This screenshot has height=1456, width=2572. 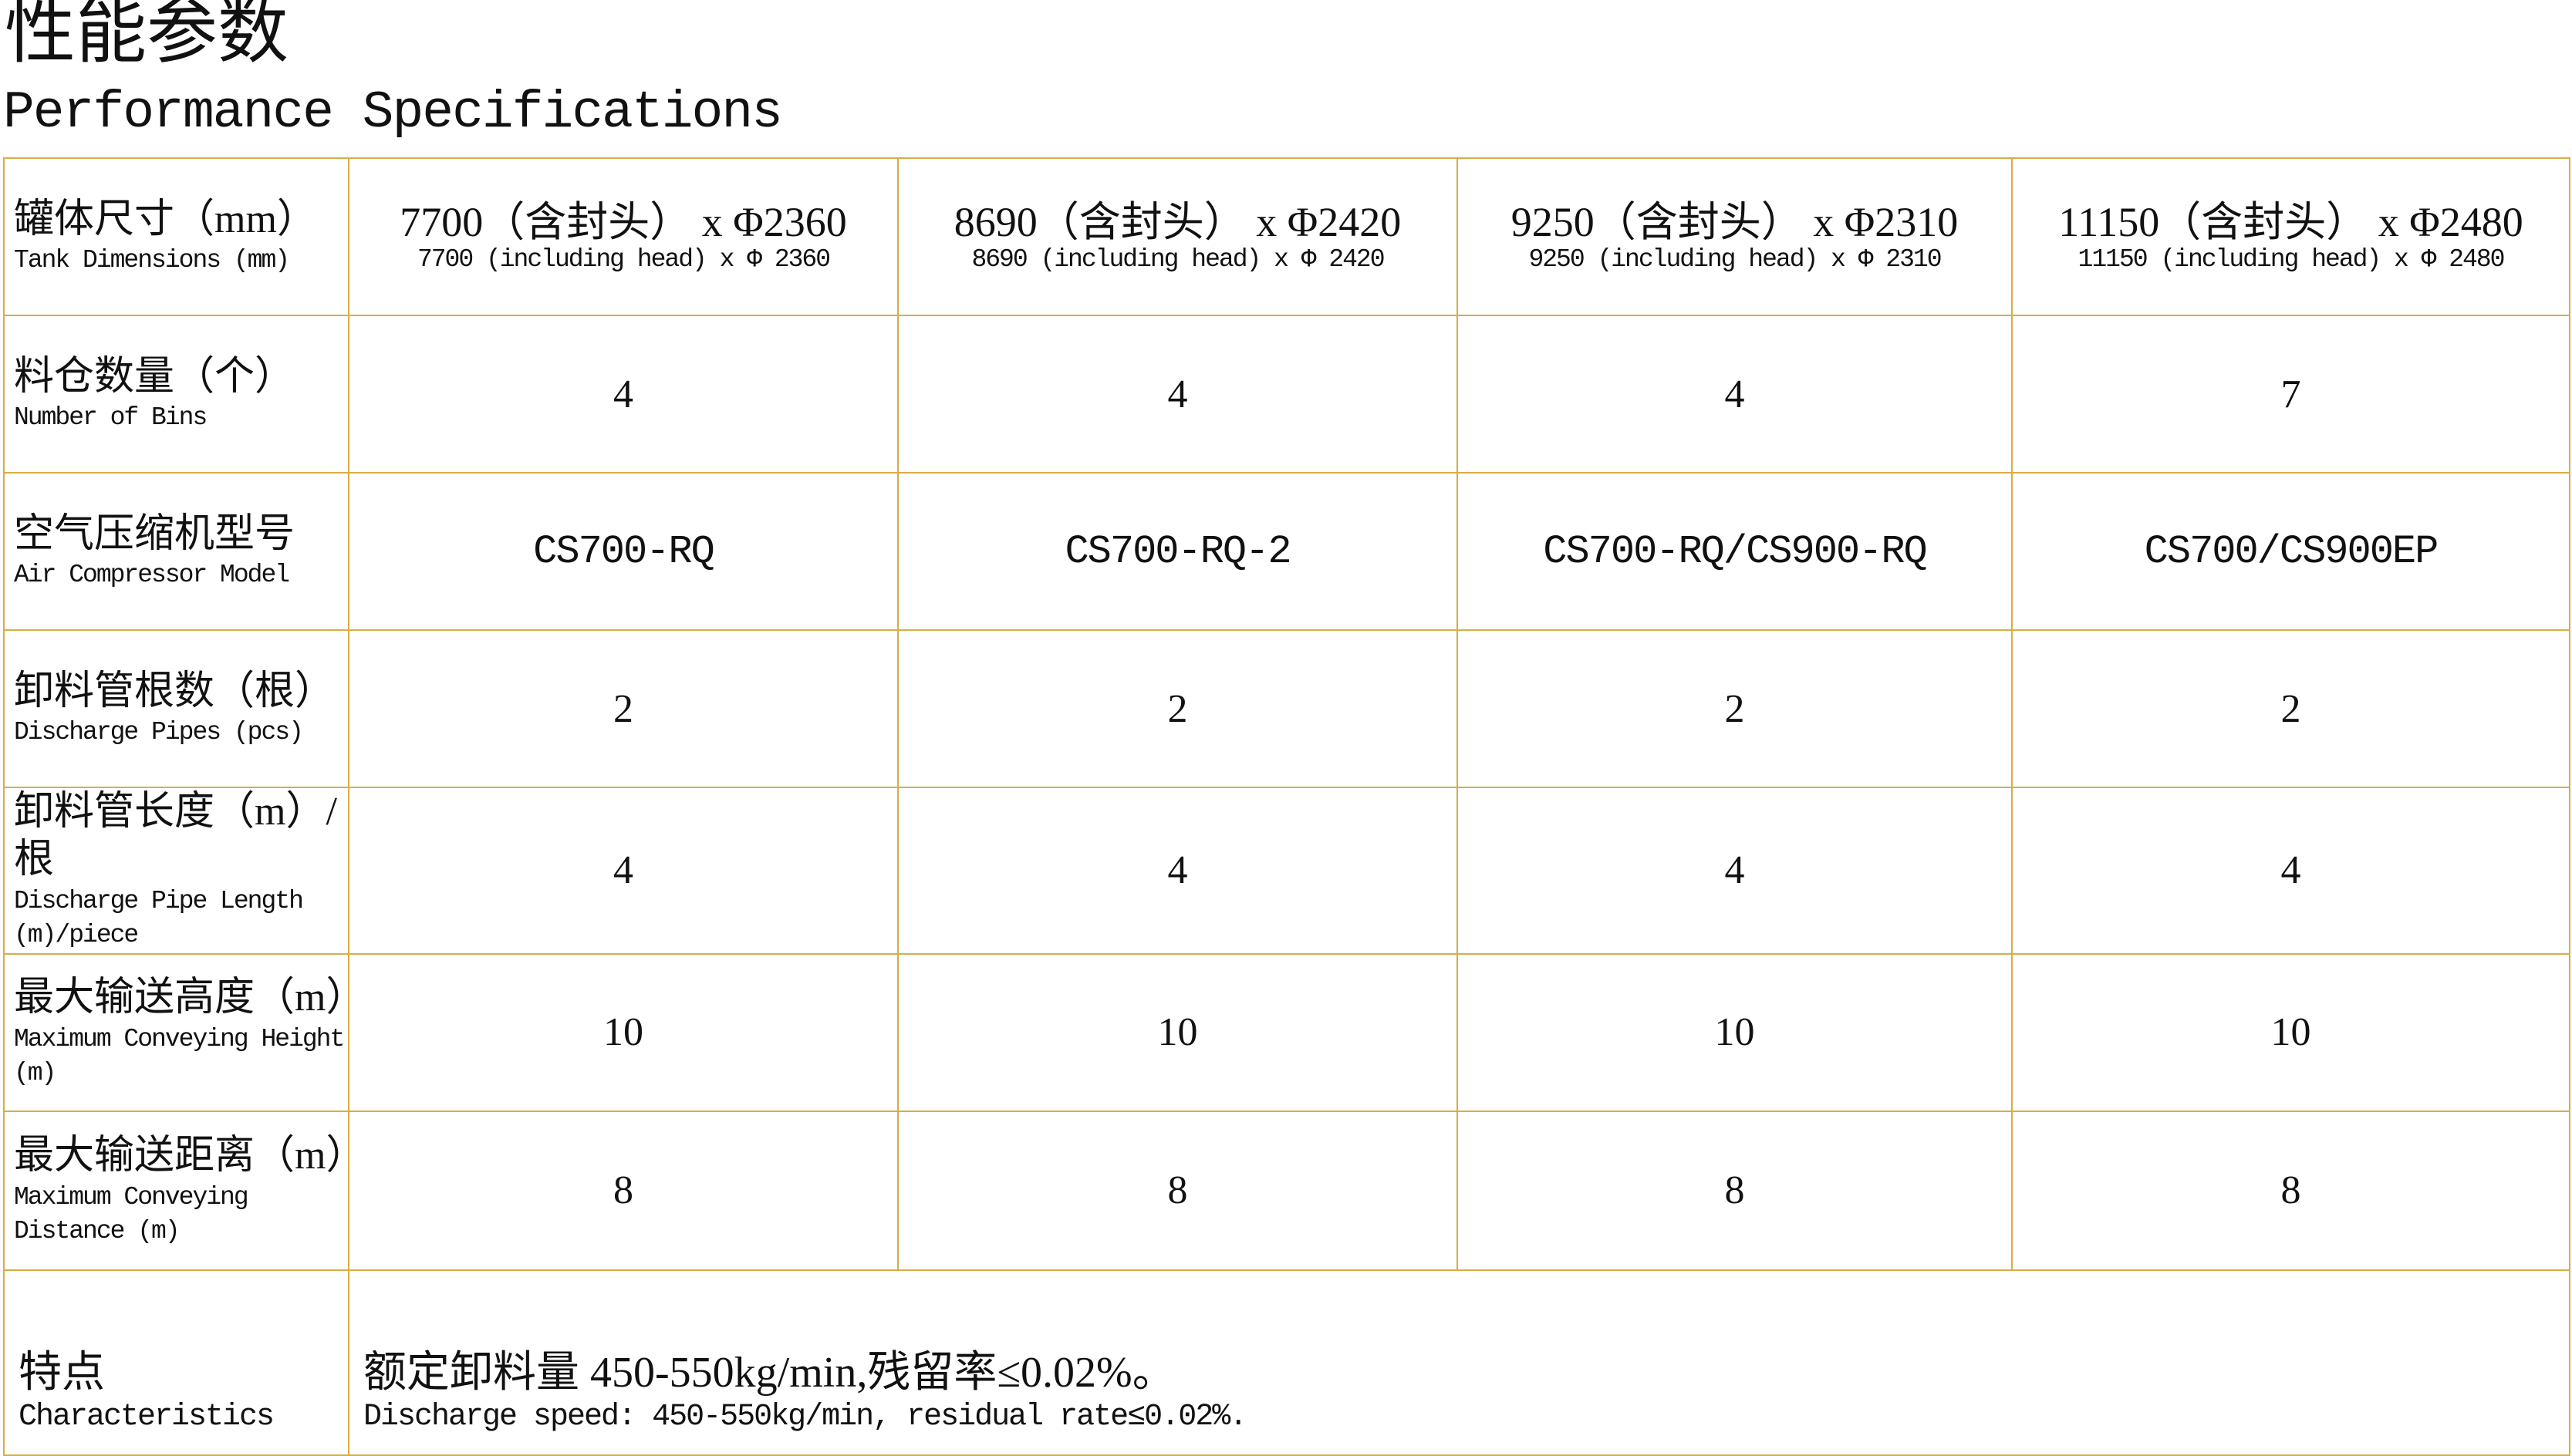 I want to click on row-label: 罐体尺寸（mm） Tank Dimensions (mm), so click(x=176, y=237).